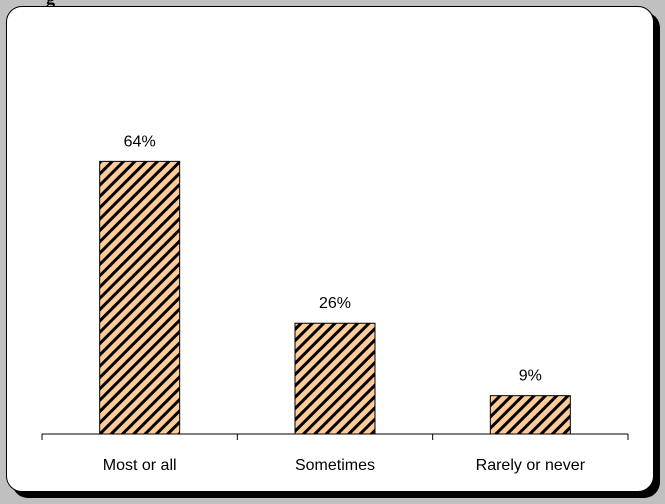  What do you see at coordinates (335, 465) in the screenshot?
I see `x-tick-label-1: Sometimes` at bounding box center [335, 465].